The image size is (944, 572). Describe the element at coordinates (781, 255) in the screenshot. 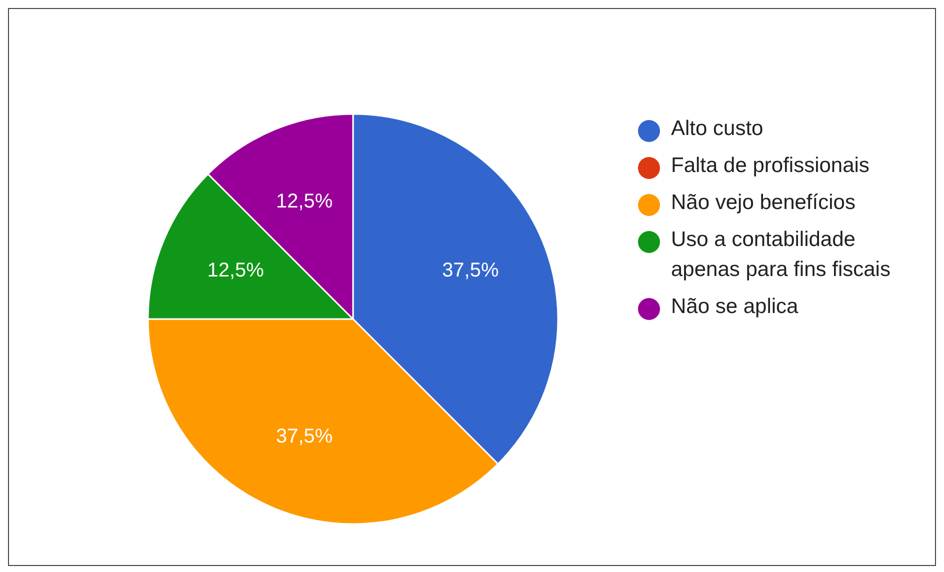

I see `legend-label: Uso a contabilidade apenas para fins fiscais` at that location.